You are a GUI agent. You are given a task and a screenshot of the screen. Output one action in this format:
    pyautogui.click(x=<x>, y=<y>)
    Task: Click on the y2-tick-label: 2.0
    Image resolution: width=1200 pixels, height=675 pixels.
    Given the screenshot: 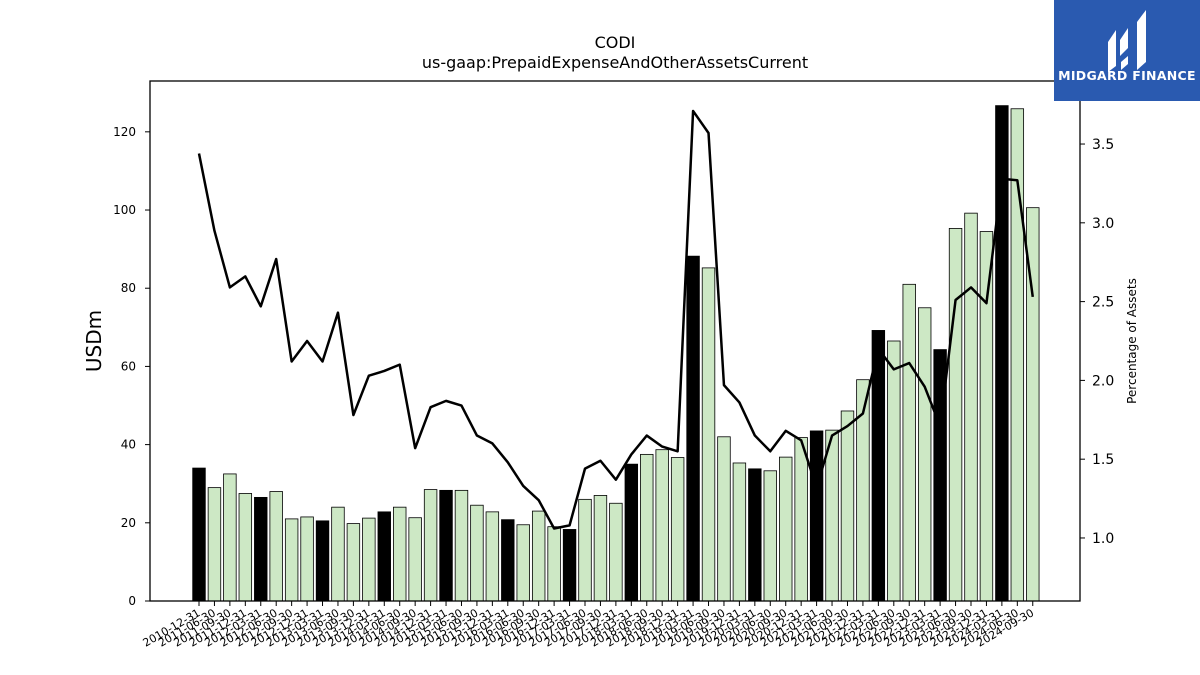 What is the action you would take?
    pyautogui.click(x=1103, y=381)
    